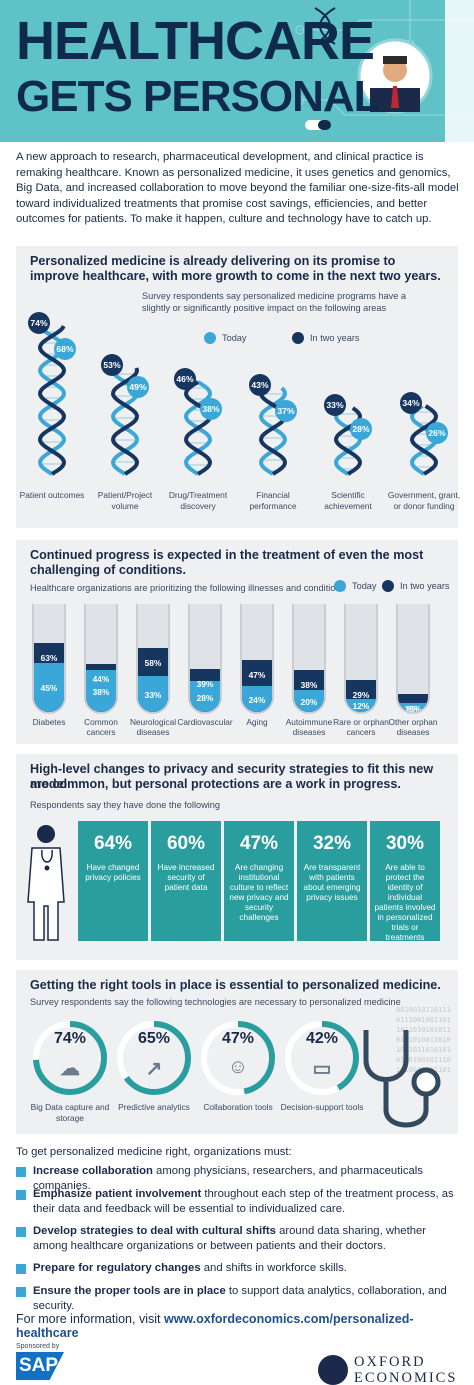 The width and height of the screenshot is (474, 1385). What do you see at coordinates (90, 1319) in the screenshot?
I see `more-info-prefix: For more information, visit` at bounding box center [90, 1319].